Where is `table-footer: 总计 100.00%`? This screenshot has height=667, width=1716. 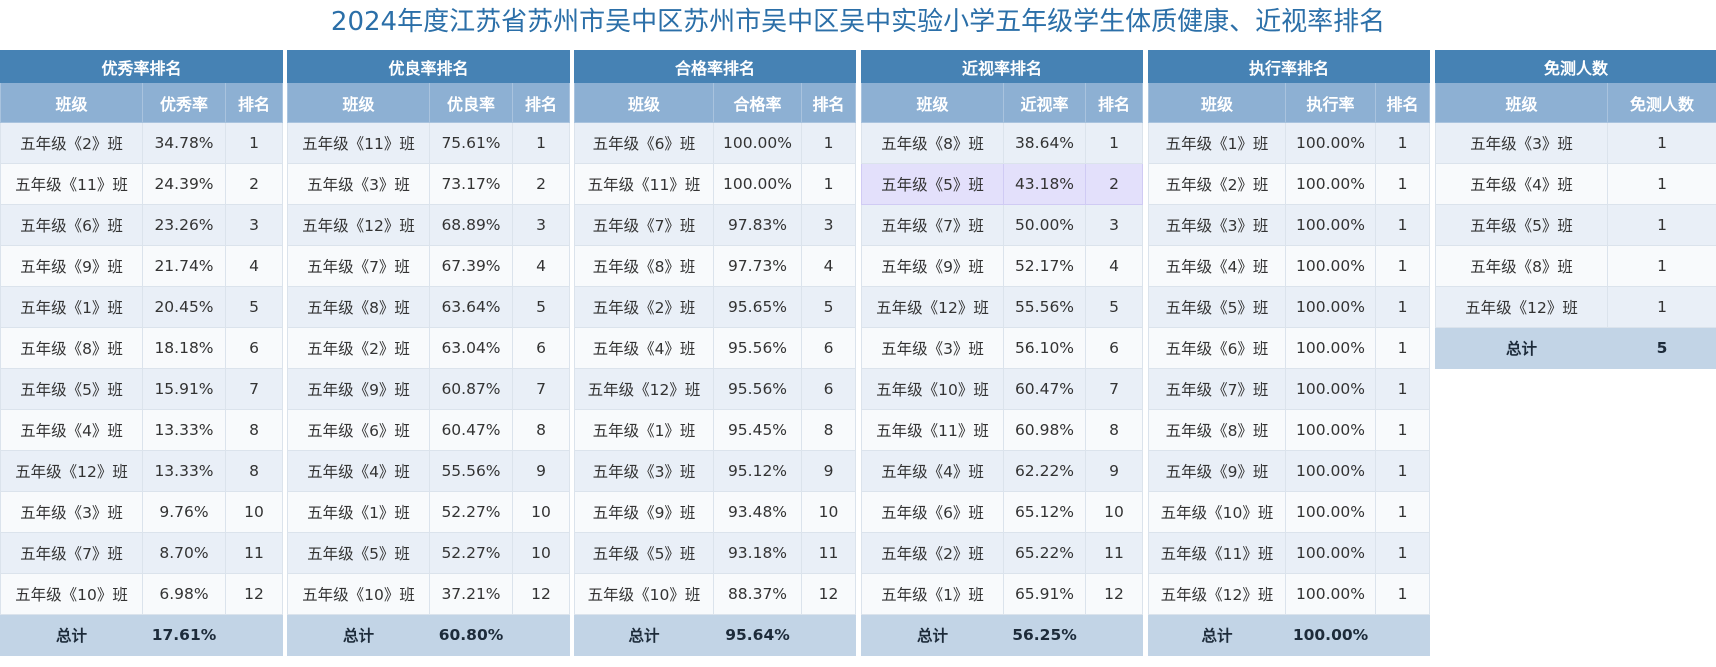
table-footer: 总计 100.00% is located at coordinates (1289, 635).